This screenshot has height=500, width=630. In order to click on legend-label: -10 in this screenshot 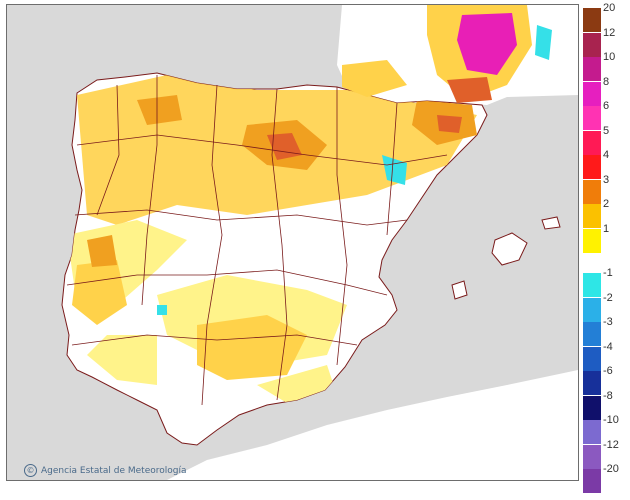, I will do `click(611, 420)`.